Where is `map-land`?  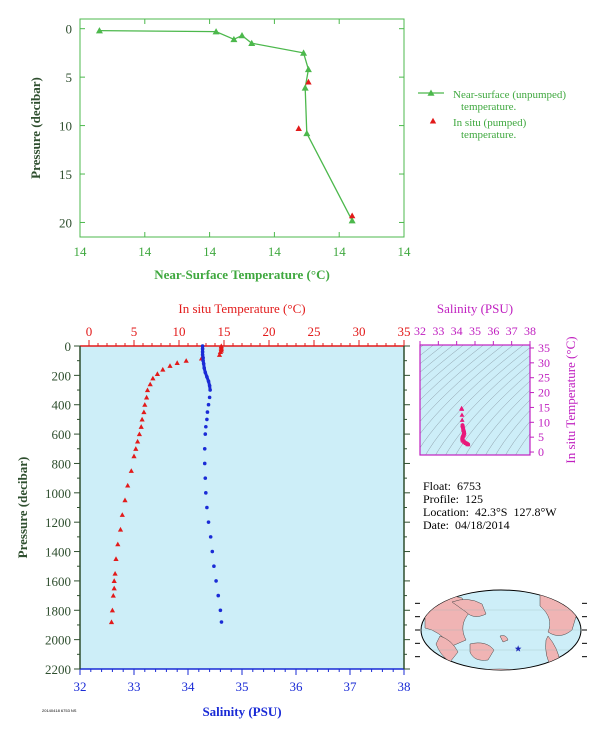 map-land is located at coordinates (501, 631).